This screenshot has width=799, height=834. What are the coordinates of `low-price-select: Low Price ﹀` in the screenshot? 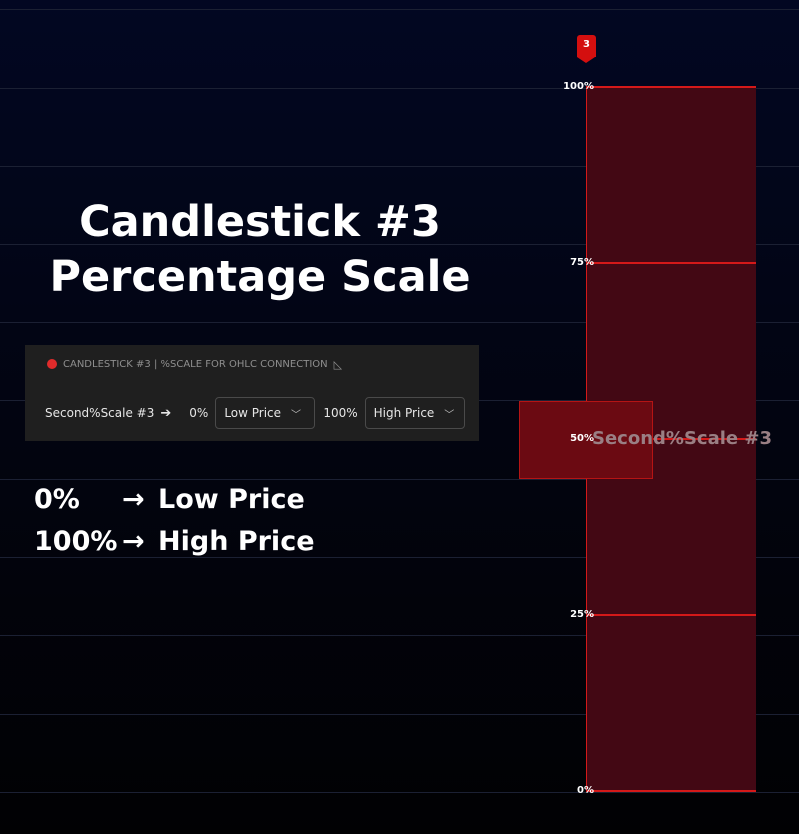 It's located at (265, 413).